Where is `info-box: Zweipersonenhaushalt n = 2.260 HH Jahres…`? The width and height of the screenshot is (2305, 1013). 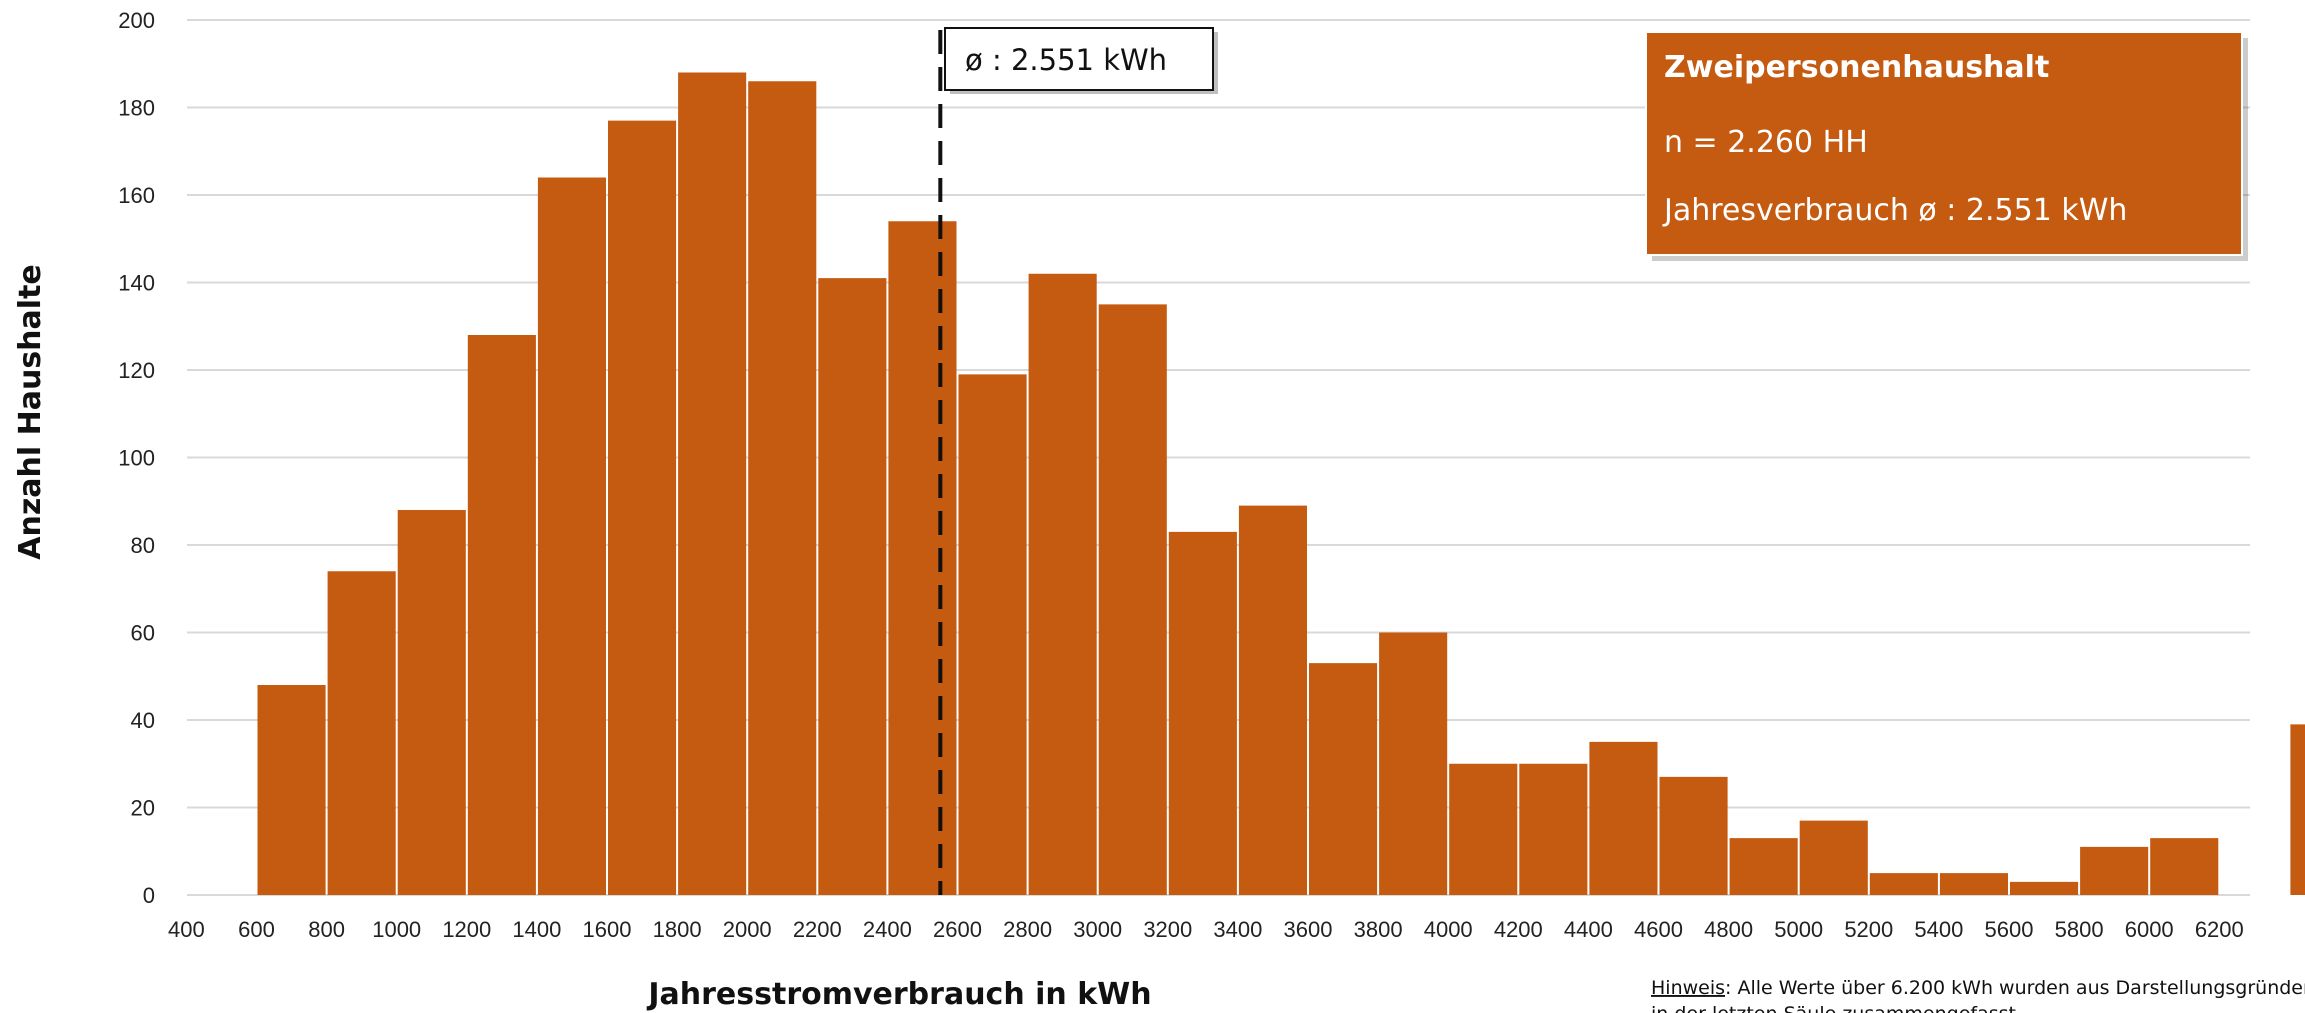
info-box: Zweipersonenhaushalt n = 2.260 HH Jahres… is located at coordinates (1946, 146).